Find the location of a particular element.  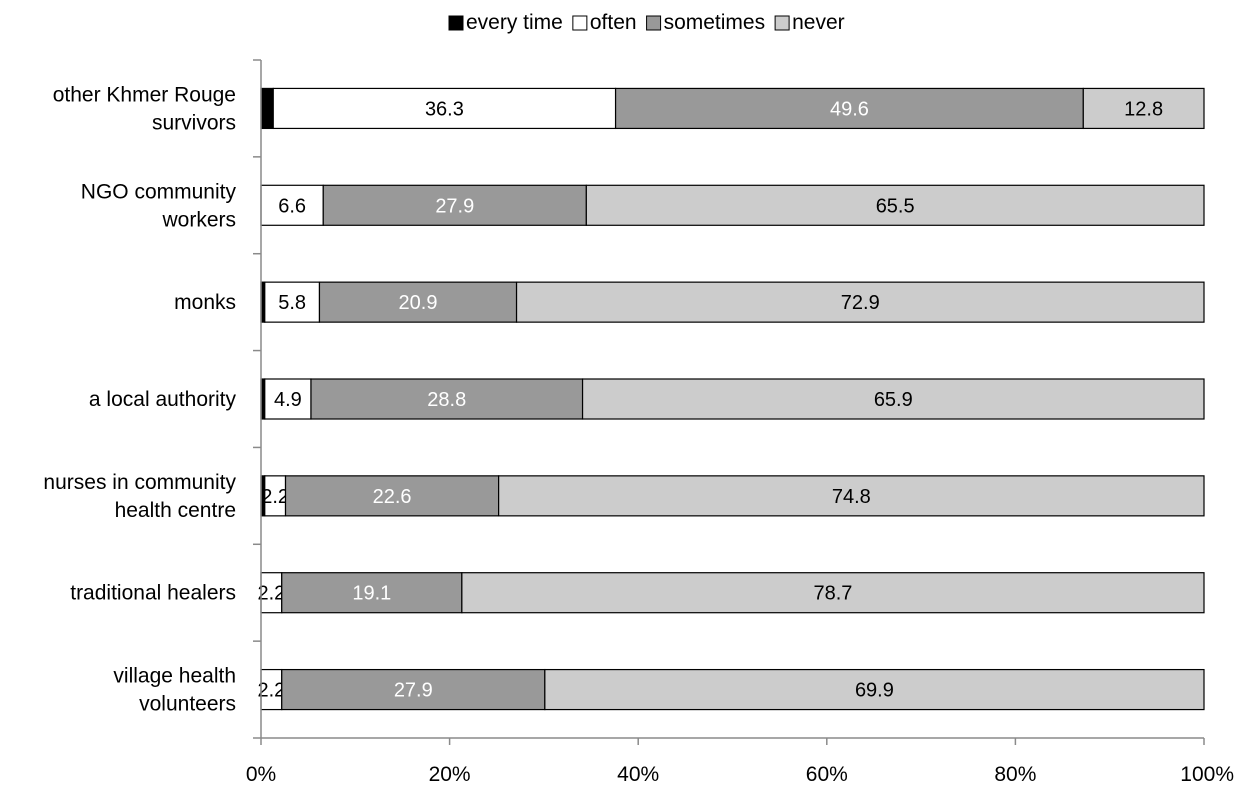

data-label-6-3: 69.9 is located at coordinates (874, 691).